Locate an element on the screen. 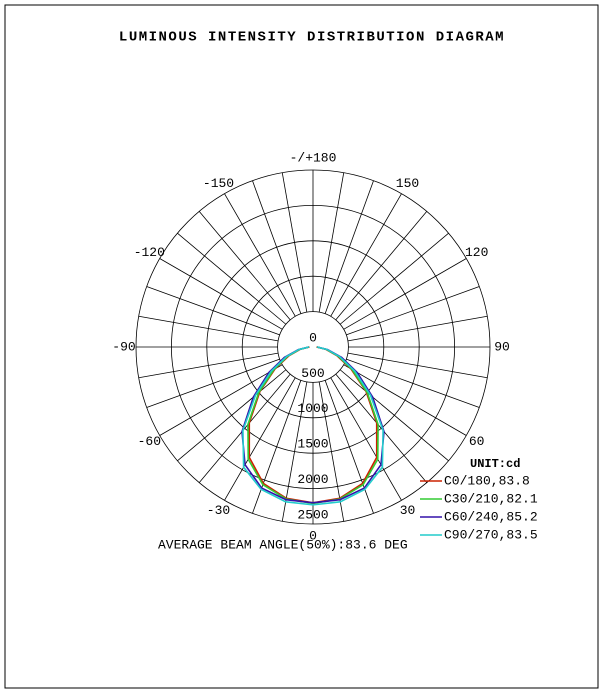 This screenshot has height=700, width=605. legend-title: UNIT:cd is located at coordinates (495, 464).